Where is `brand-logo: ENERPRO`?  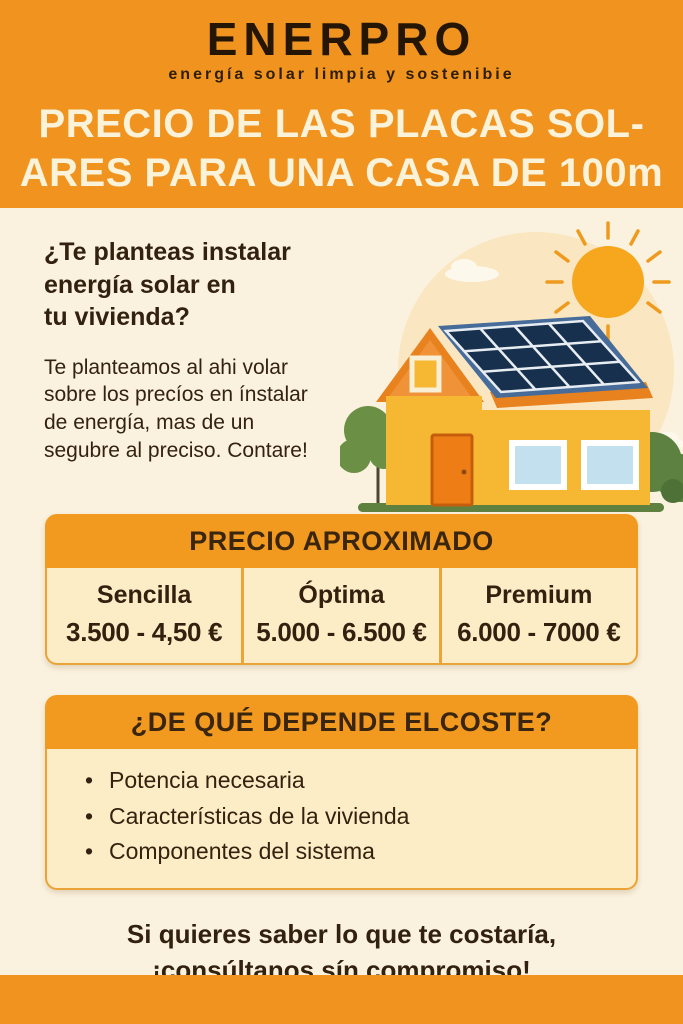
brand-logo: ENERPRO is located at coordinates (341, 39).